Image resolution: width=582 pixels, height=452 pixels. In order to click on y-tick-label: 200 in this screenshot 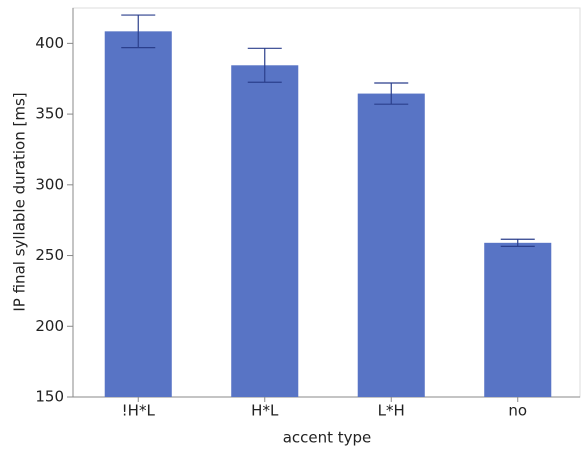, I will do `click(49, 326)`.